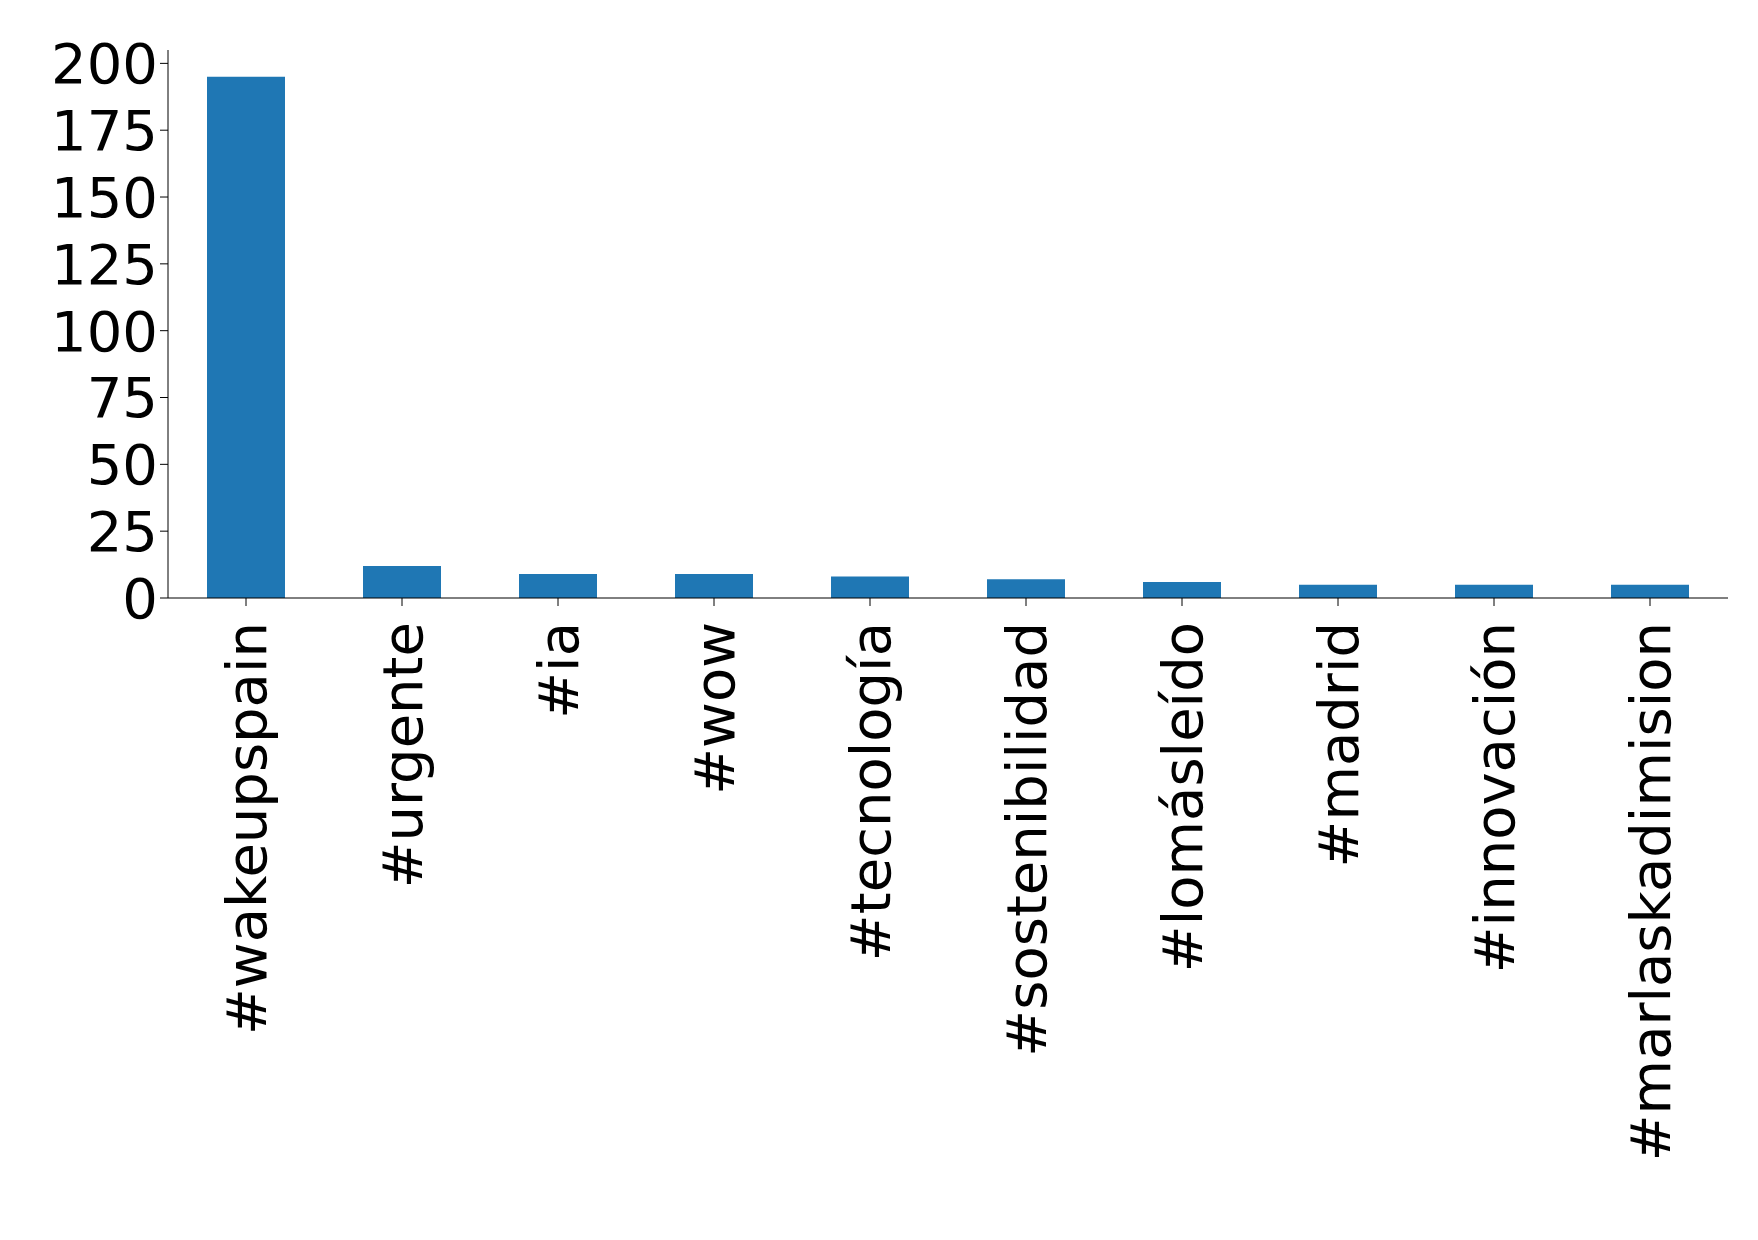 The width and height of the screenshot is (1758, 1240). What do you see at coordinates (246, 829) in the screenshot?
I see `x-tick-label: #wakeupspain` at bounding box center [246, 829].